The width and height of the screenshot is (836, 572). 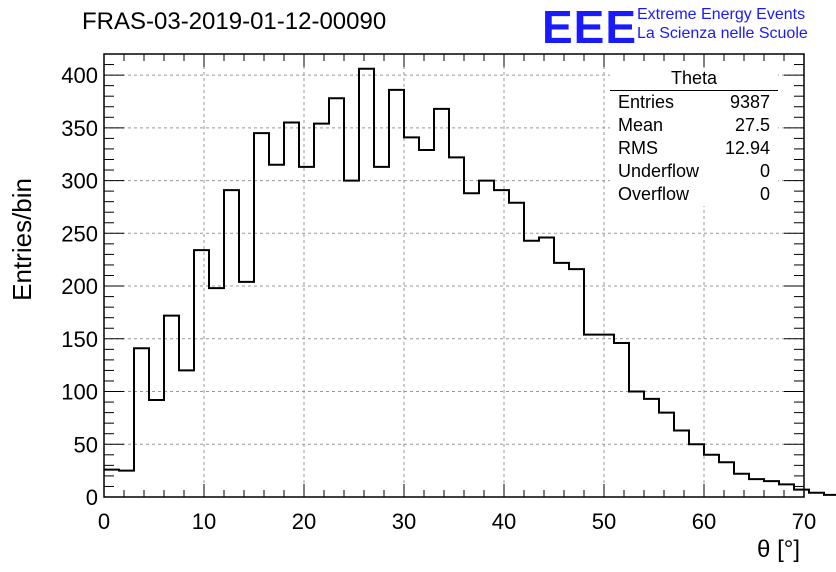 What do you see at coordinates (204, 521) in the screenshot?
I see `x-tick-label: 10` at bounding box center [204, 521].